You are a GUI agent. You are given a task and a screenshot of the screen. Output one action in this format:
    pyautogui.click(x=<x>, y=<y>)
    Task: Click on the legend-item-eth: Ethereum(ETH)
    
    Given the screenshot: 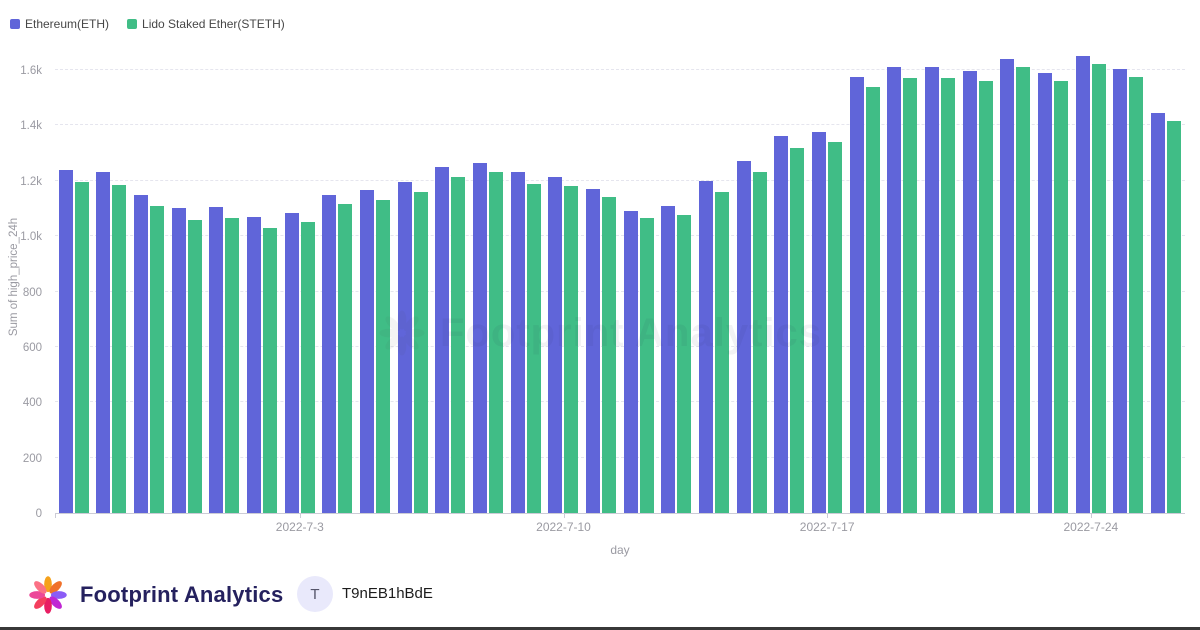 What is the action you would take?
    pyautogui.click(x=59, y=24)
    